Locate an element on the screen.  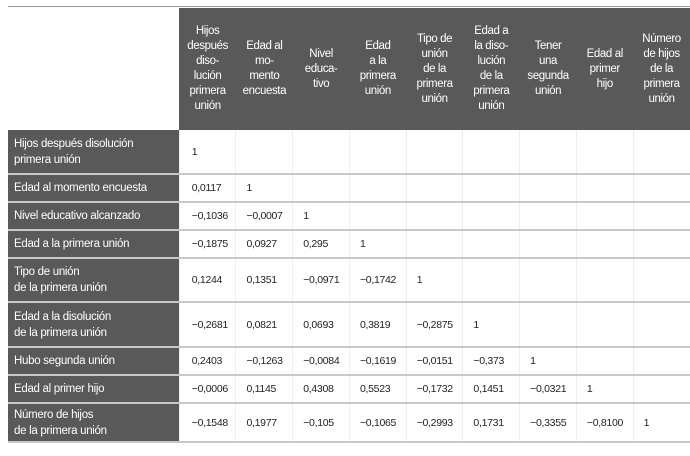
table-row: Hijos después disolución primera unión 1 is located at coordinates (349, 152).